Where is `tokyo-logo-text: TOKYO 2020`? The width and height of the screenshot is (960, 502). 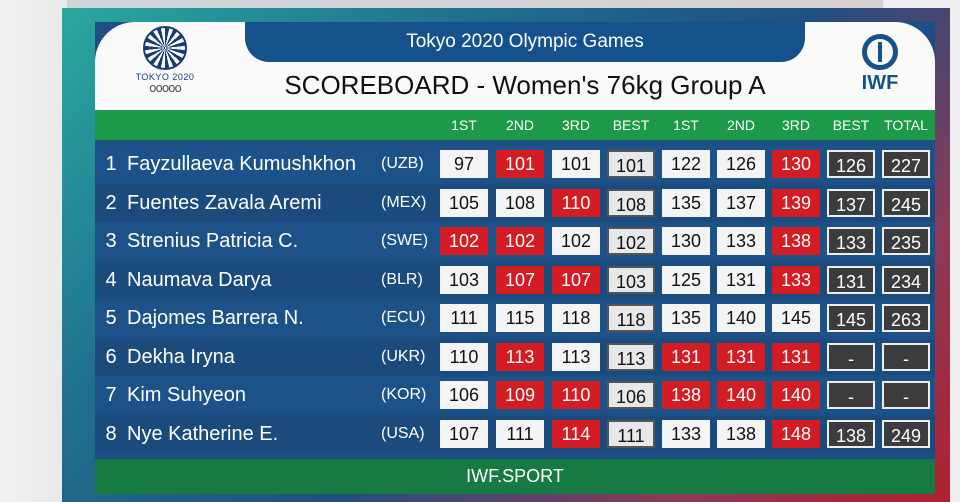
tokyo-logo-text: TOKYO 2020 is located at coordinates (165, 77).